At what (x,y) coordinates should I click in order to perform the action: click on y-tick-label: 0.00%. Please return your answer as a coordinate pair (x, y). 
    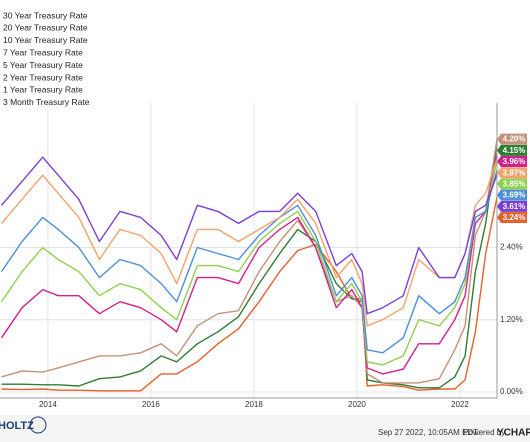
    Looking at the image, I should click on (511, 391).